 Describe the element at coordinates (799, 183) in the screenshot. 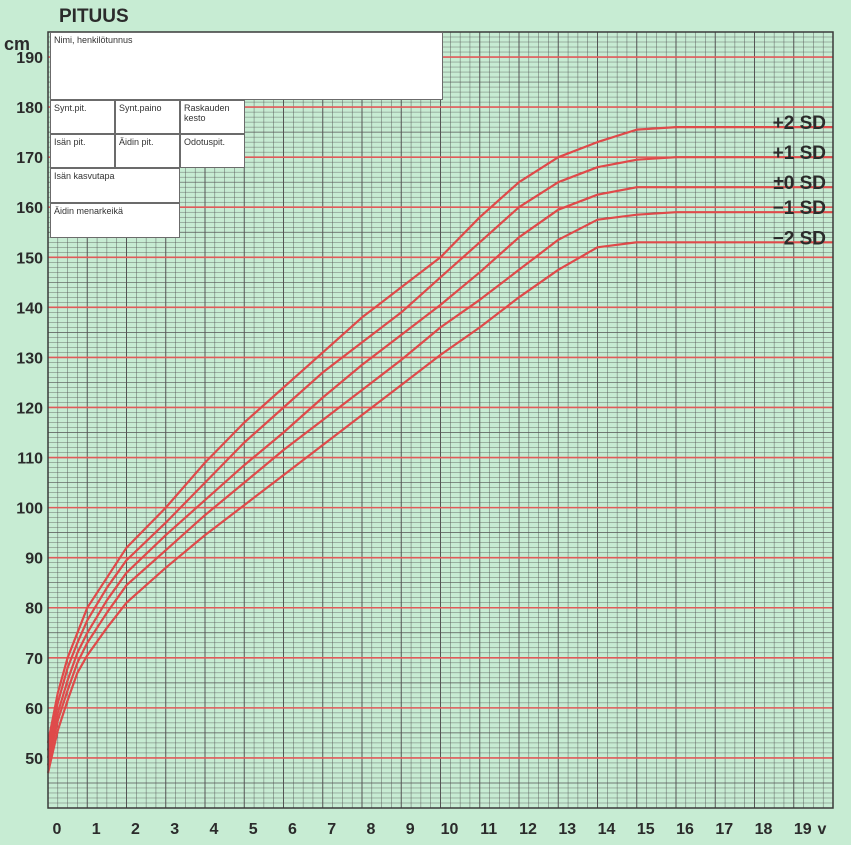

I see `sd-label-2: ±0 SD` at that location.